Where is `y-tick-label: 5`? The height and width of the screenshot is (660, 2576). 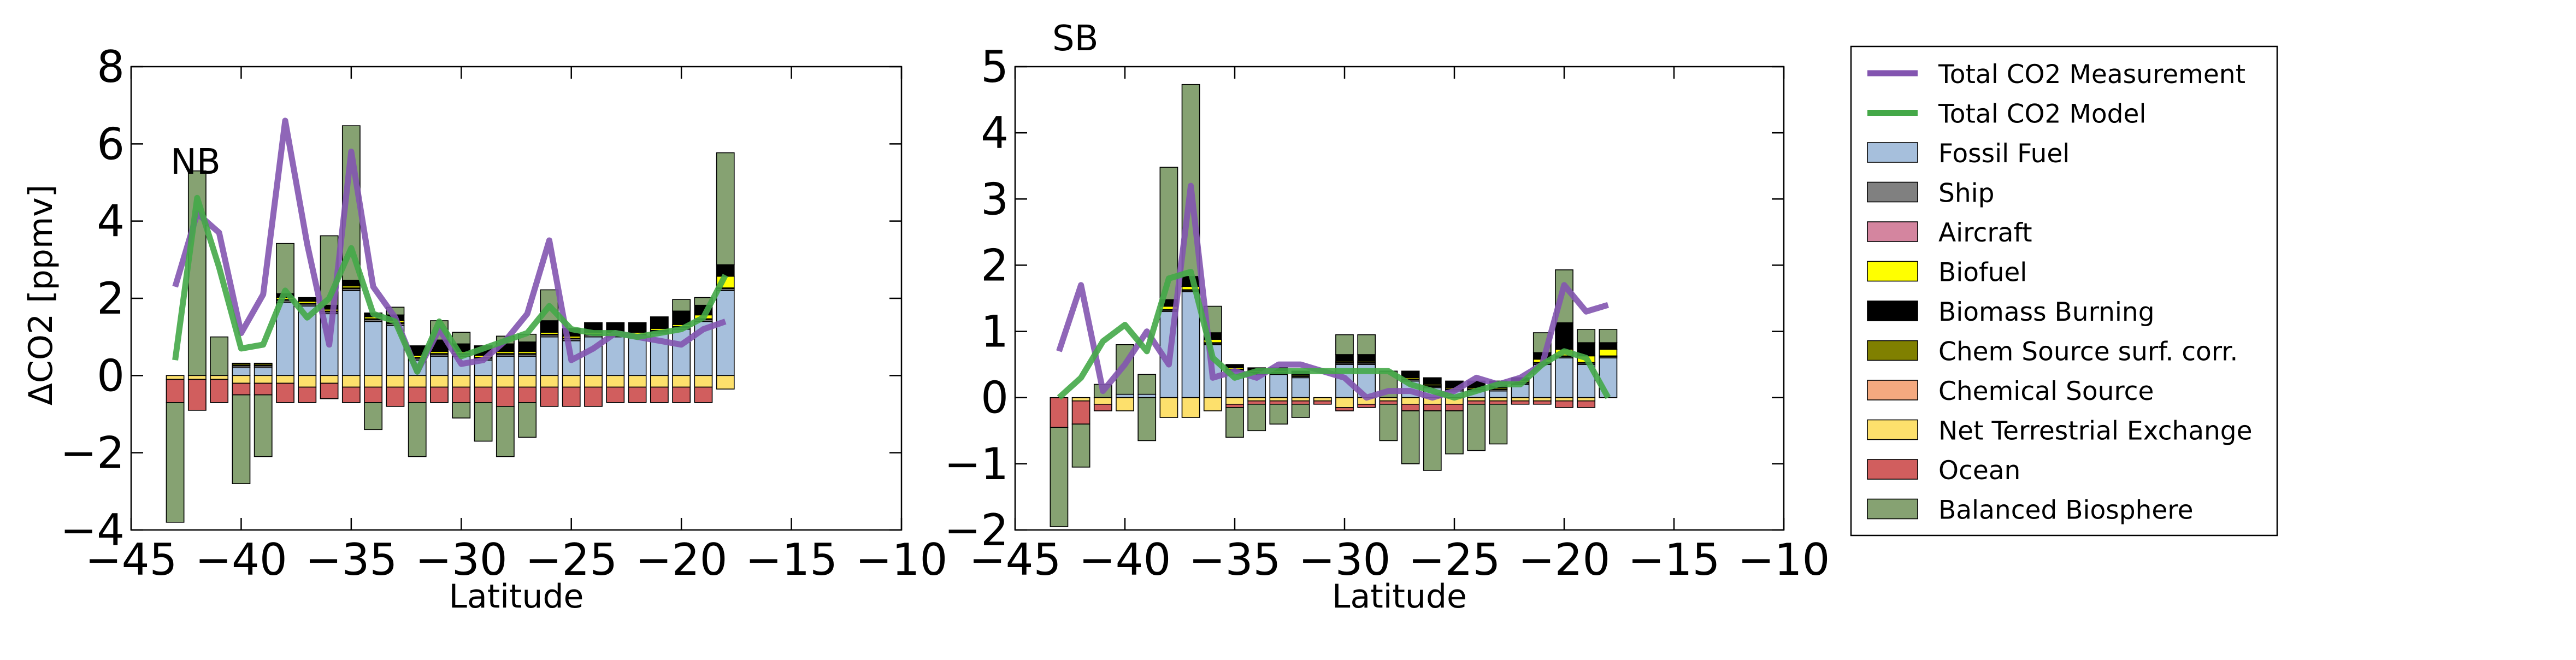 y-tick-label: 5 is located at coordinates (995, 67).